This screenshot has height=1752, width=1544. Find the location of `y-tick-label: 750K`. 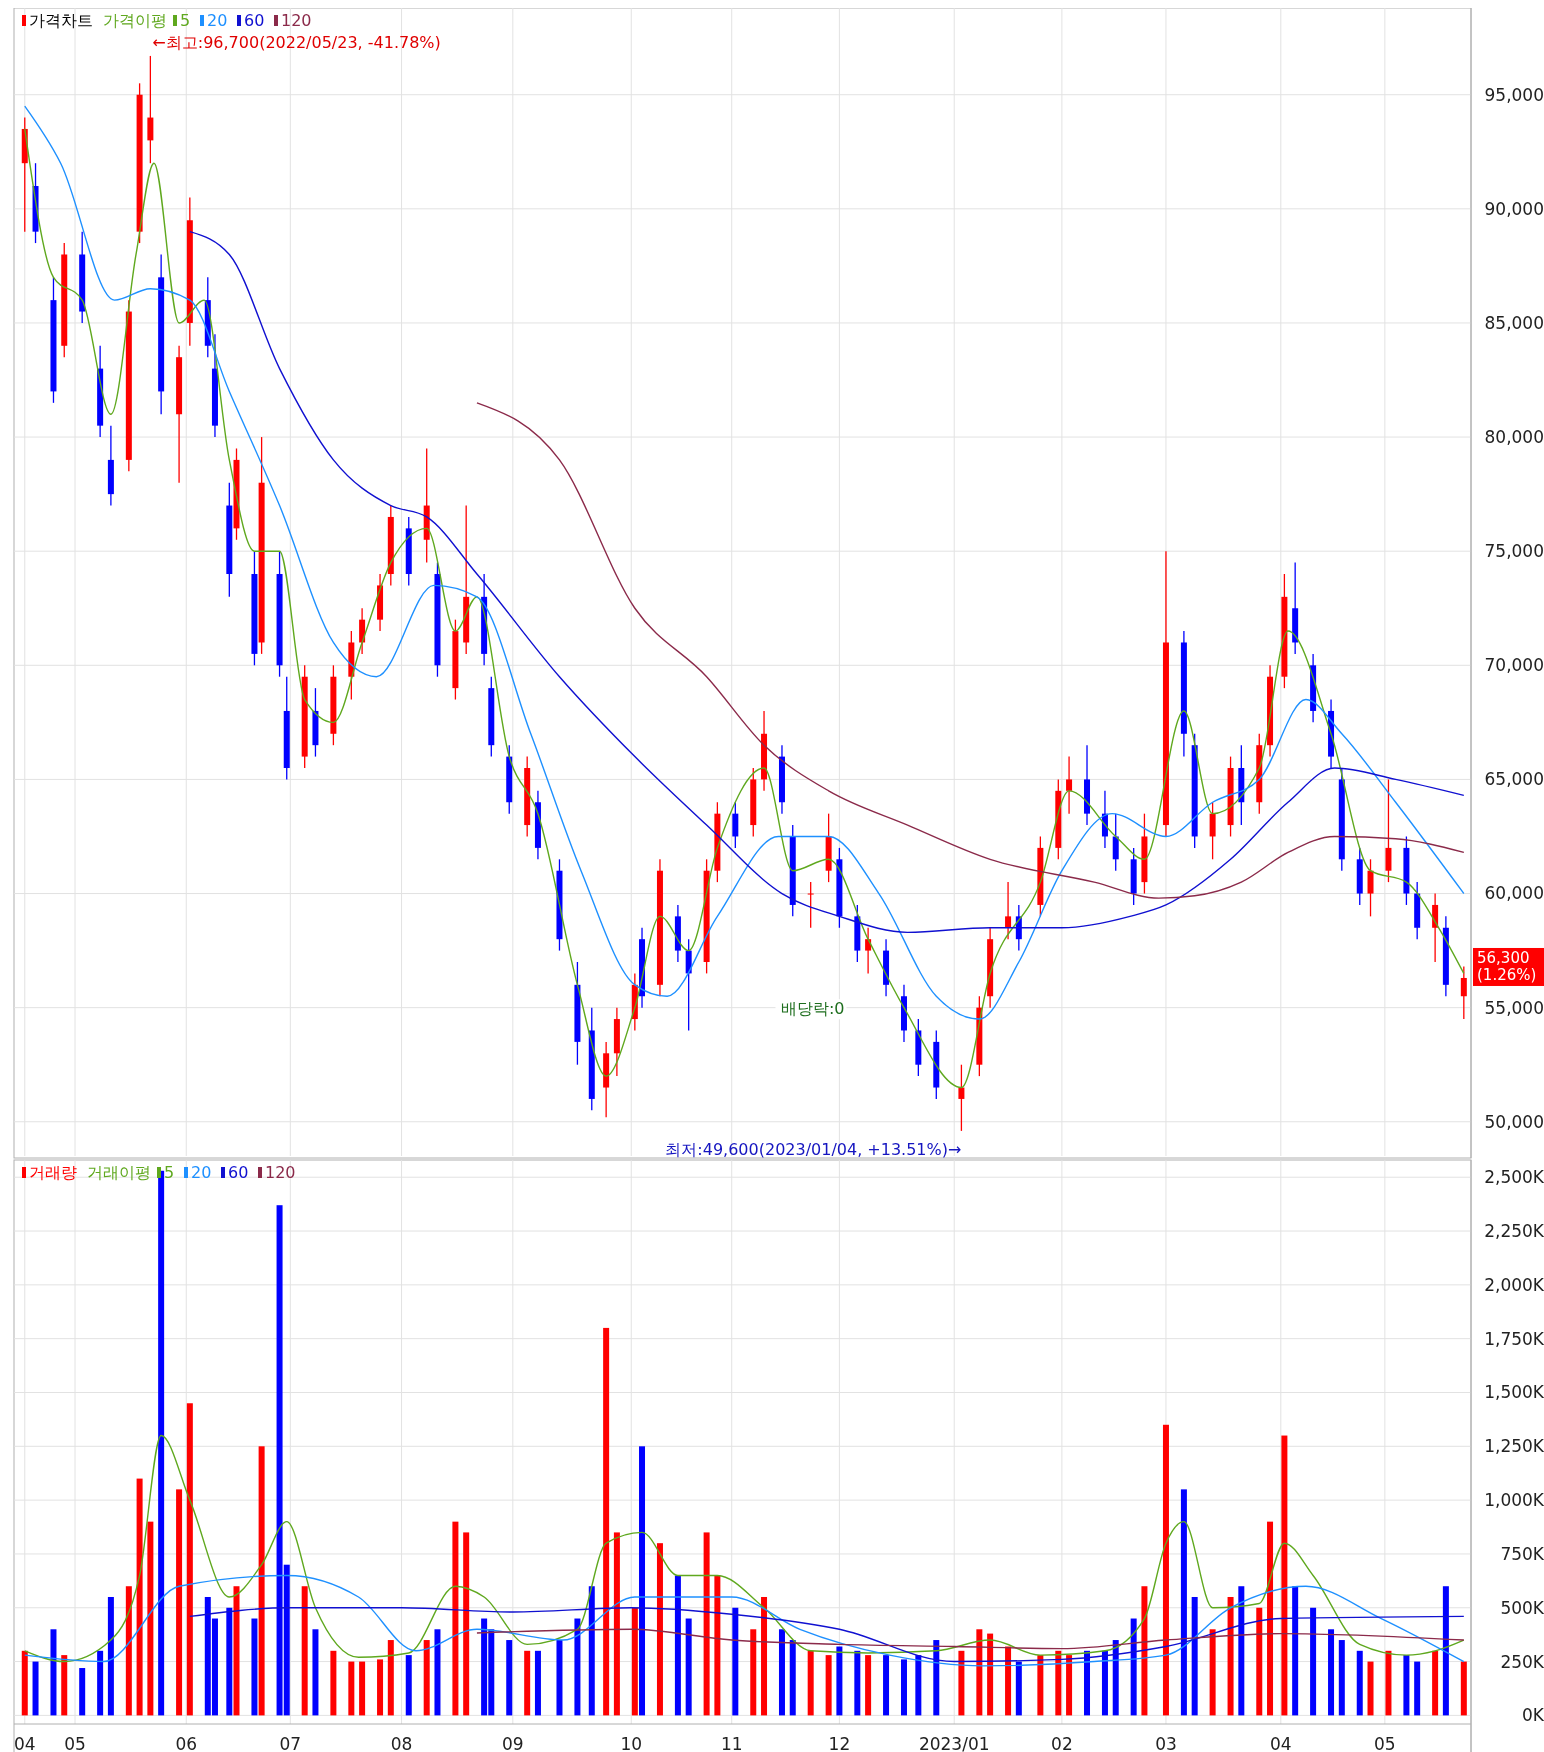

y-tick-label: 750K is located at coordinates (1522, 1553).